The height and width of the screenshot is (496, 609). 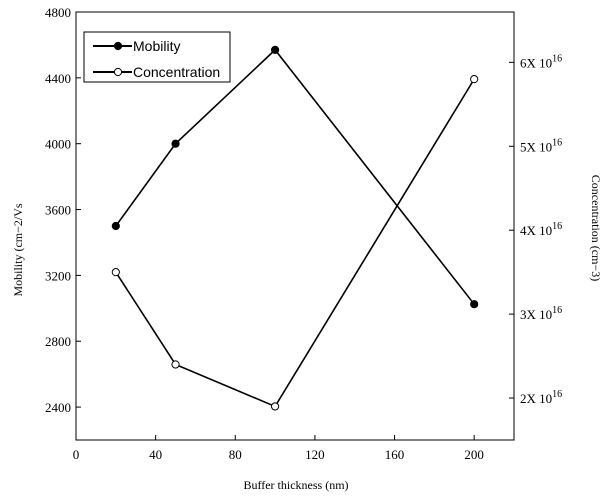 What do you see at coordinates (315, 454) in the screenshot?
I see `x-tick-label: 120` at bounding box center [315, 454].